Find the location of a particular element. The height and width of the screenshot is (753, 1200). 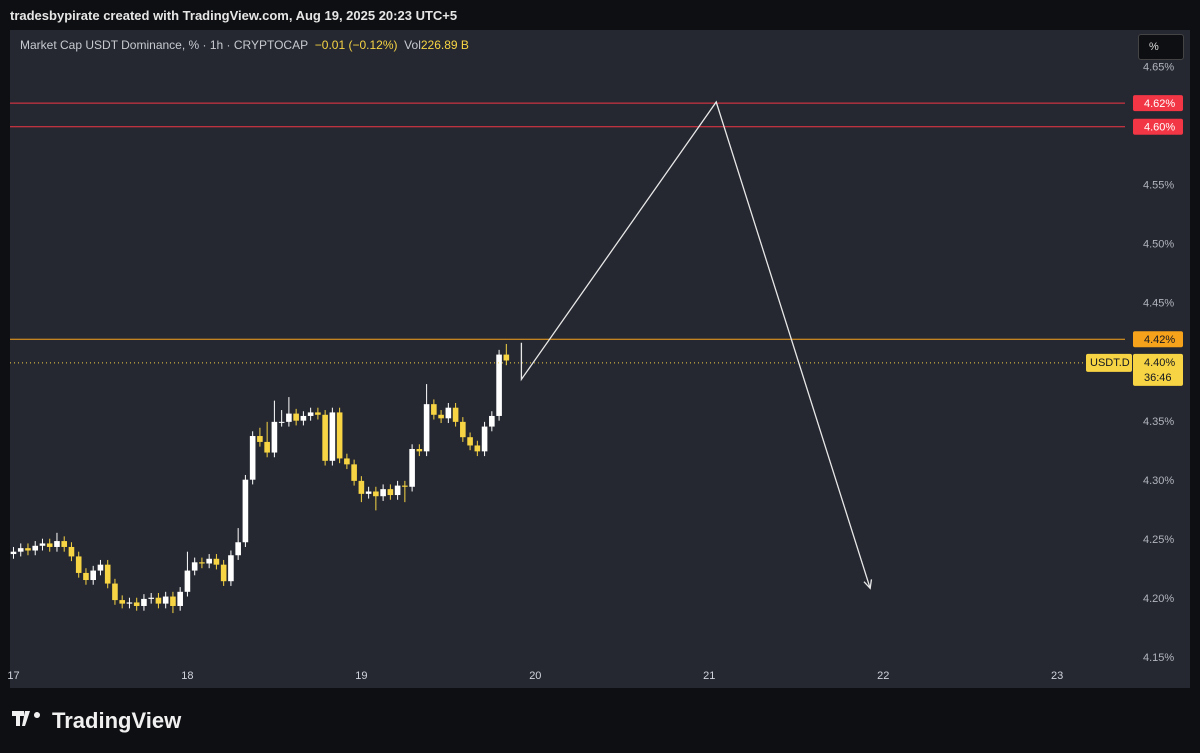

symbol-box is located at coordinates (1109, 362).